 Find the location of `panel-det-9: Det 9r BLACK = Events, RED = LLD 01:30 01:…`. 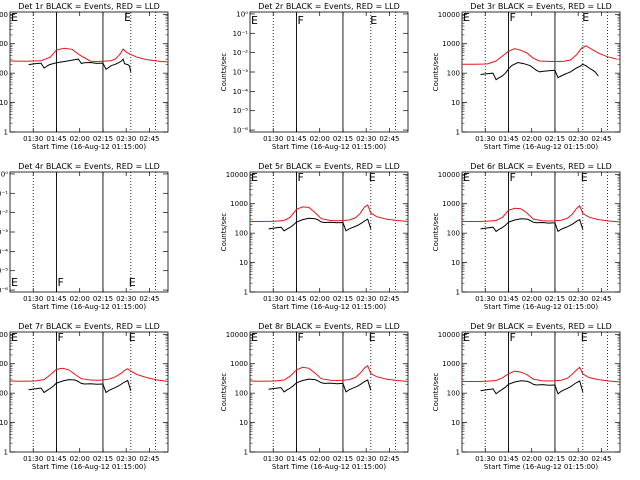

panel-det-9: Det 9r BLACK = Events, RED = LLD 01:30 01:… is located at coordinates (526, 396).